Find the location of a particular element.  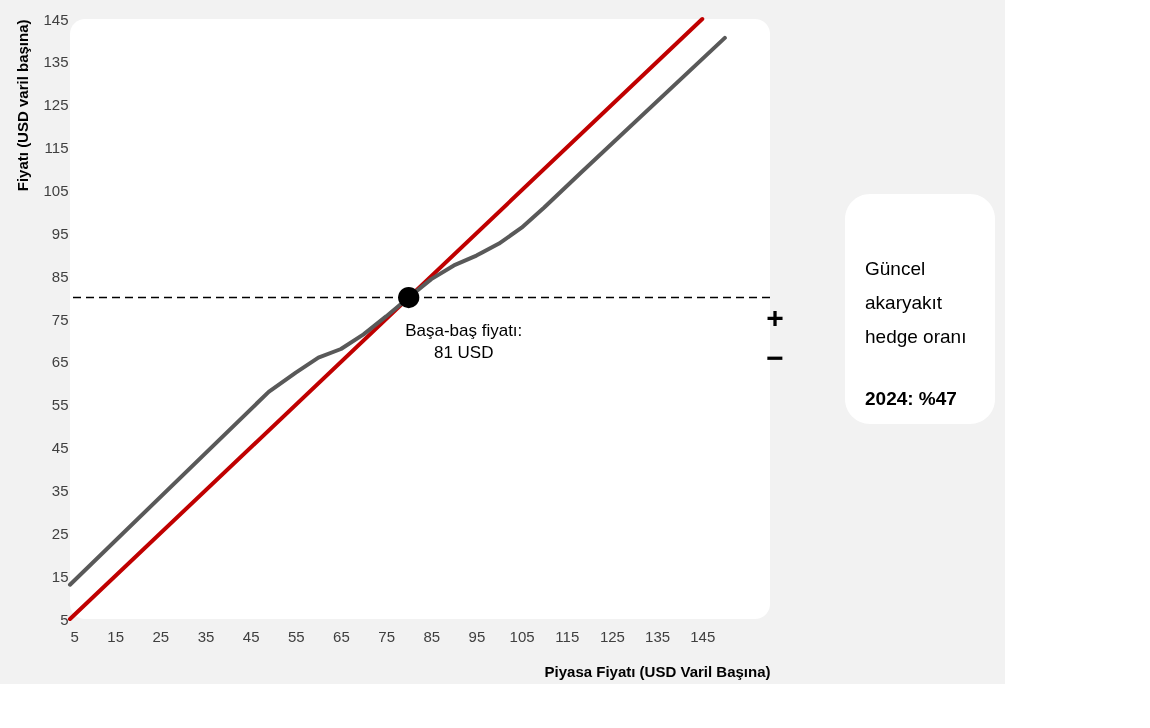

y-tick-label: 95 is located at coordinates (60, 233).